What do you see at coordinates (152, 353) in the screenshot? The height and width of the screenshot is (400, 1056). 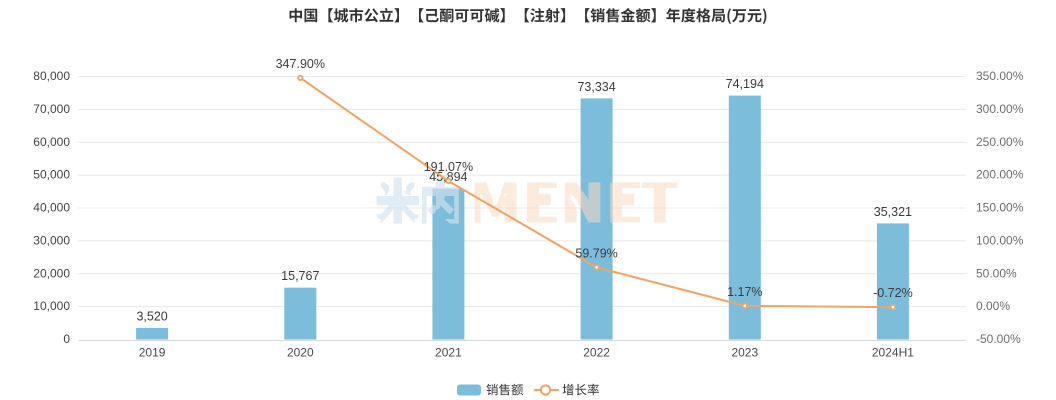 I see `svg-text: 2019` at bounding box center [152, 353].